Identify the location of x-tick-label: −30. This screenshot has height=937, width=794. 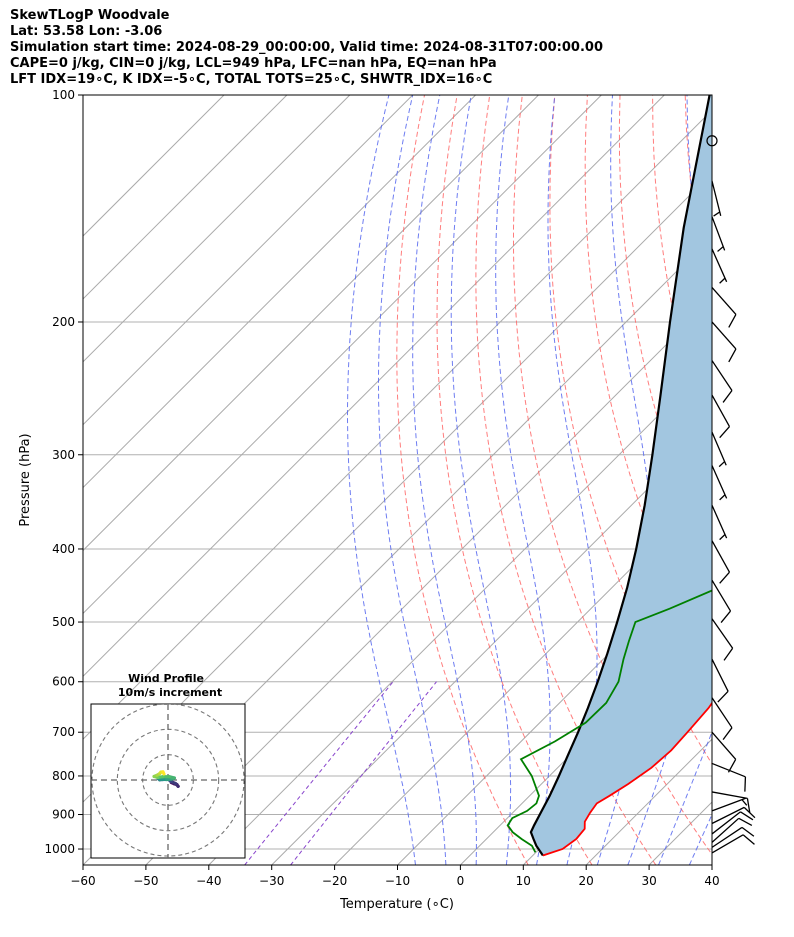
(271, 881).